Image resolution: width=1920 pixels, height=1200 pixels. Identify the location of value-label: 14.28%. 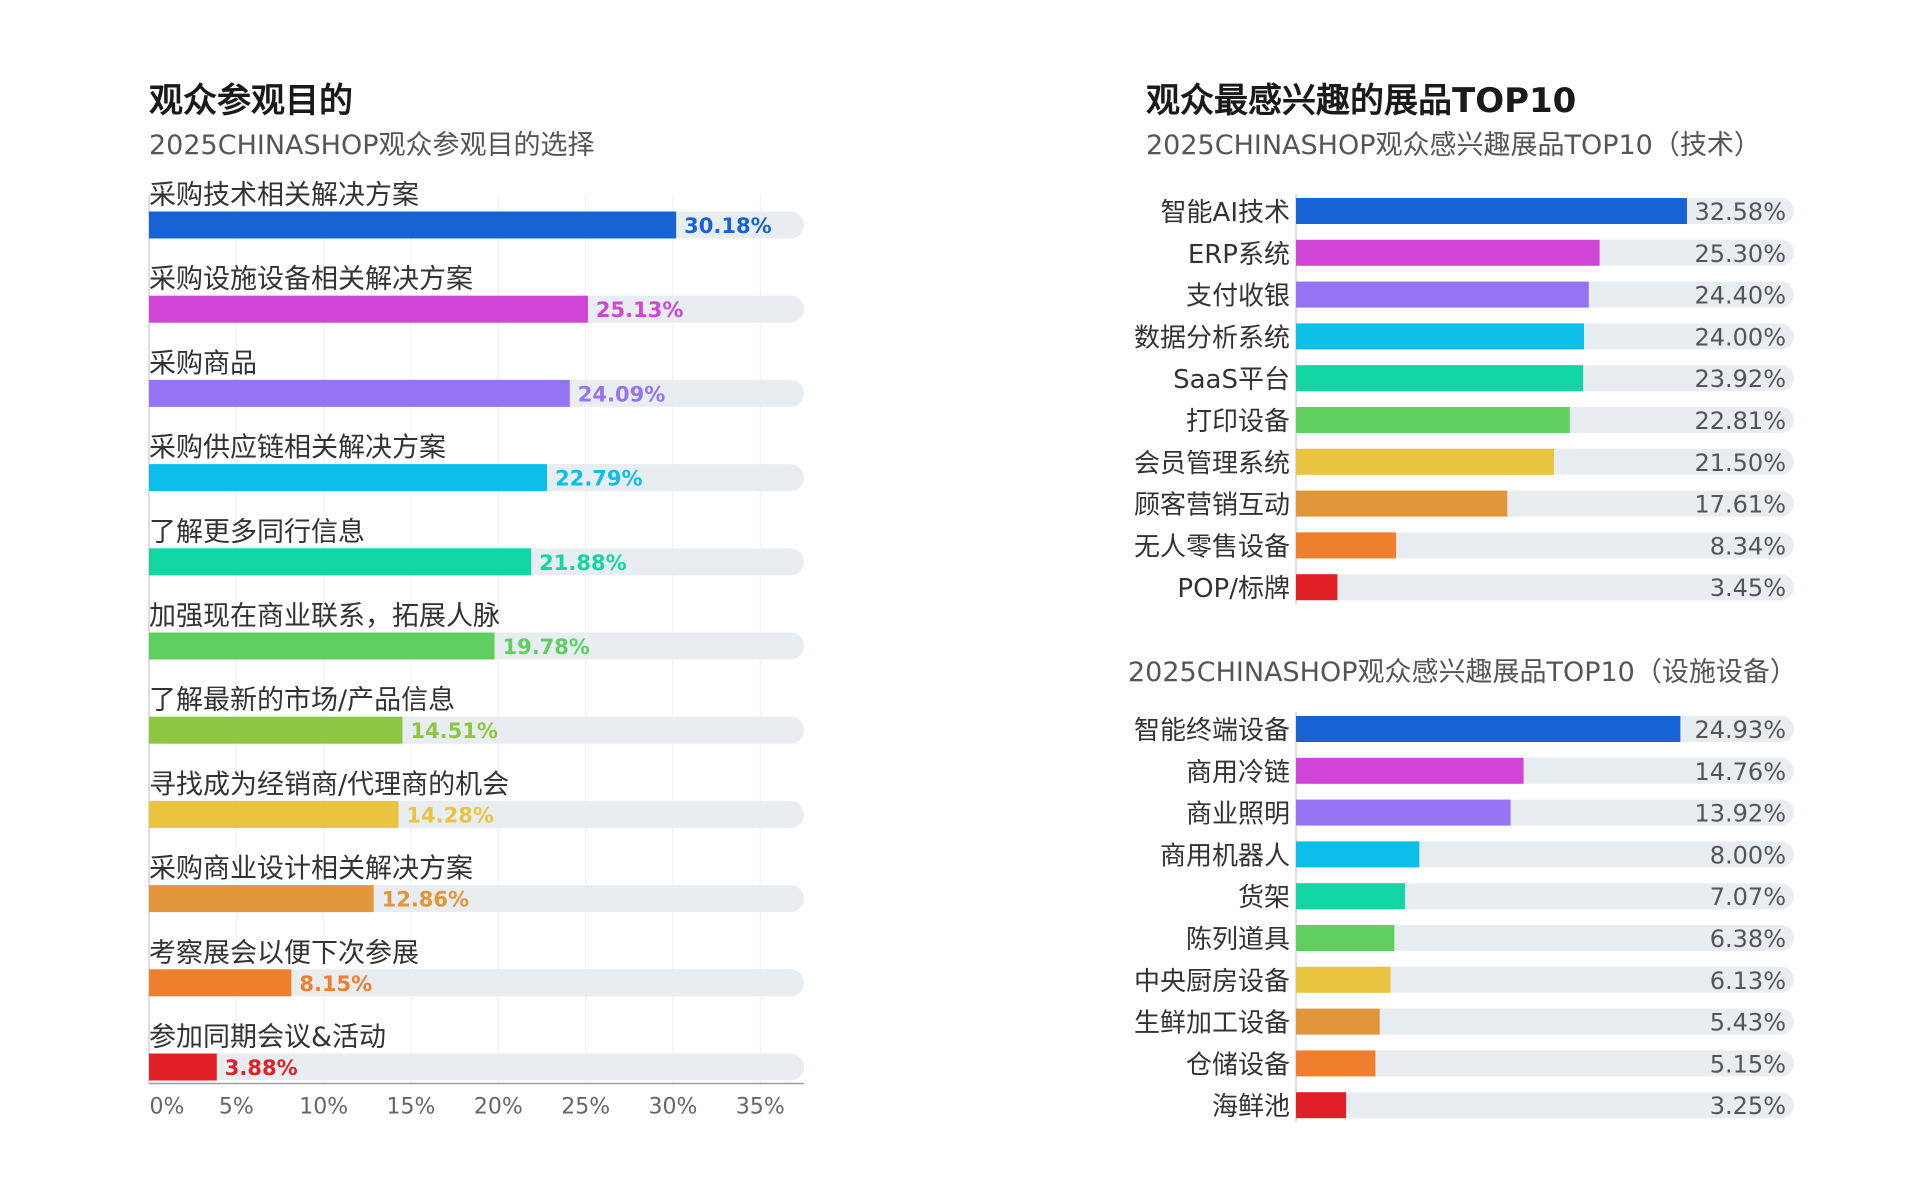
(449, 815).